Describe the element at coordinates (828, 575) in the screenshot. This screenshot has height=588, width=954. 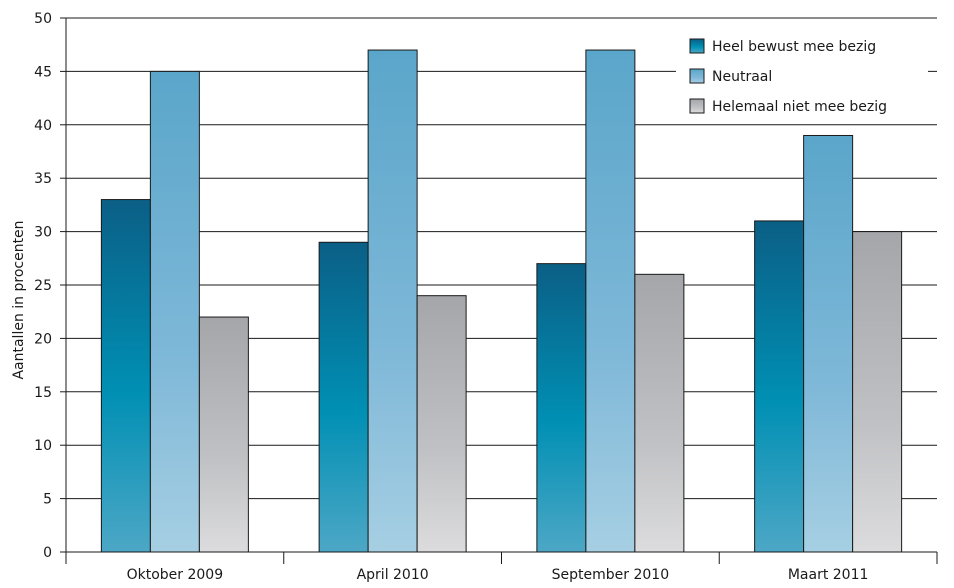
I see `x-category-label: Maart 2011` at that location.